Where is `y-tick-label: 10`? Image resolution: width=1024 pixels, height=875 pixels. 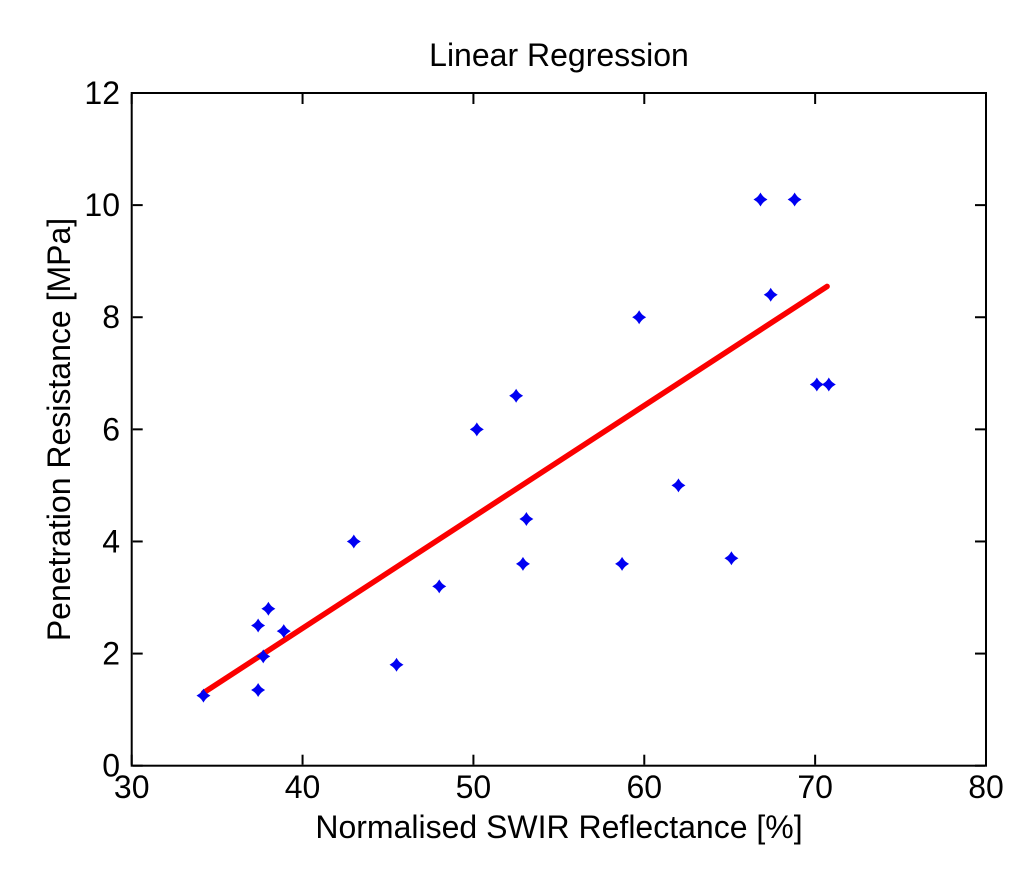
y-tick-label: 10 is located at coordinates (102, 205).